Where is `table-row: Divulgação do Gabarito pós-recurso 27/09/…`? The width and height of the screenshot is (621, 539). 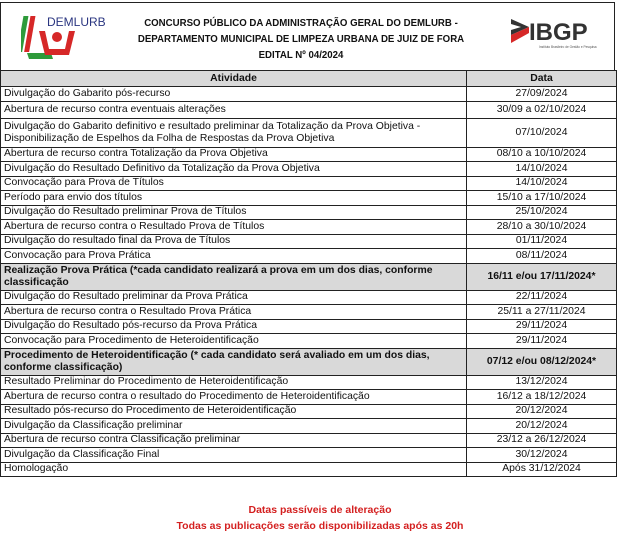 table-row: Divulgação do Gabarito pós-recurso 27/09/… is located at coordinates (308, 94).